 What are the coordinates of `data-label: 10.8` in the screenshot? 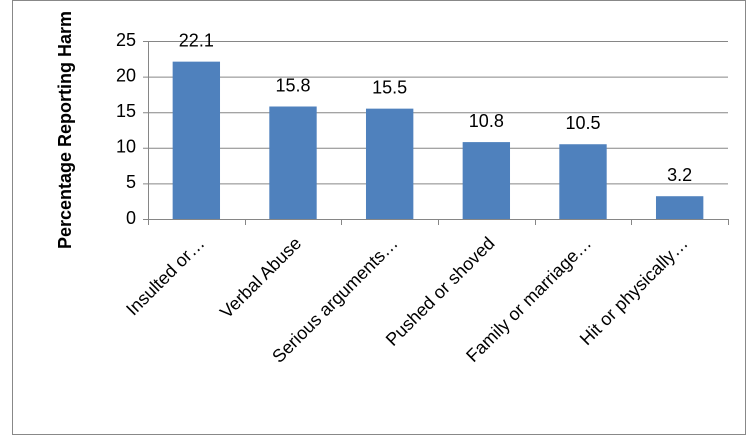 It's located at (486, 121).